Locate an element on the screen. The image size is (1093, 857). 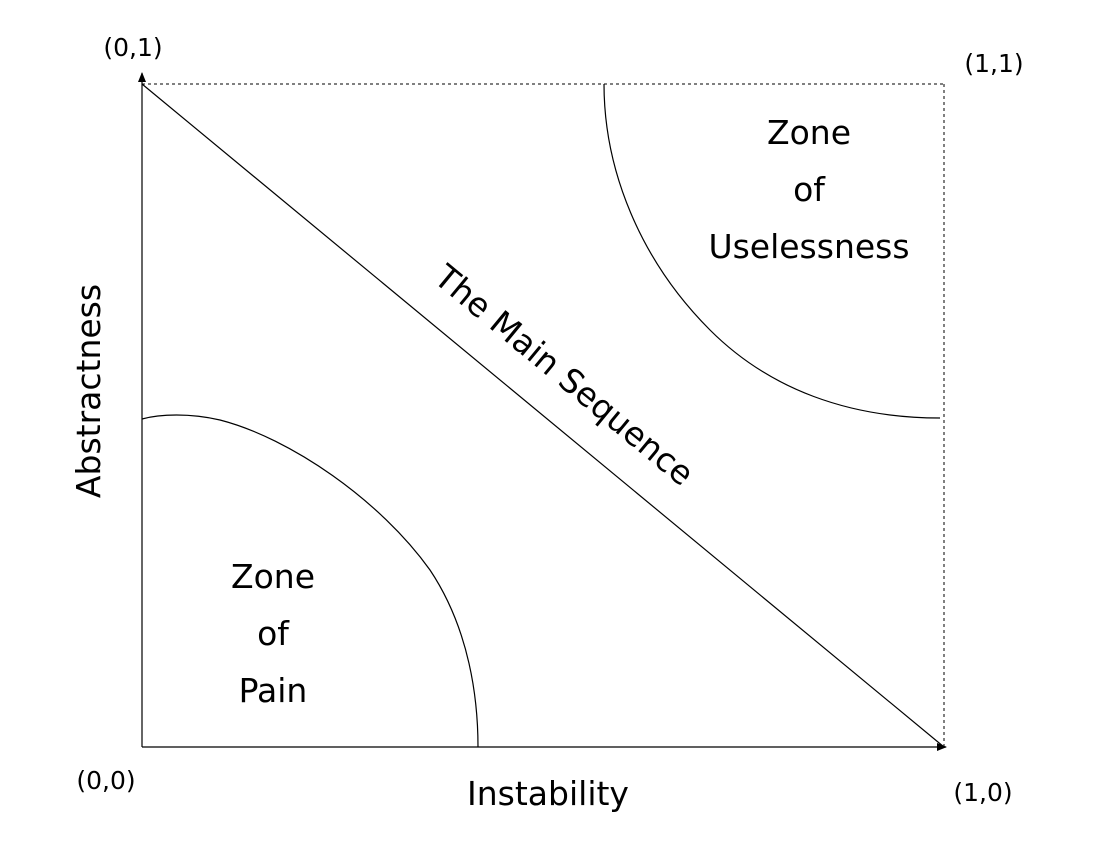
zone-of-uselessness-line-1: Zone is located at coordinates (809, 132).